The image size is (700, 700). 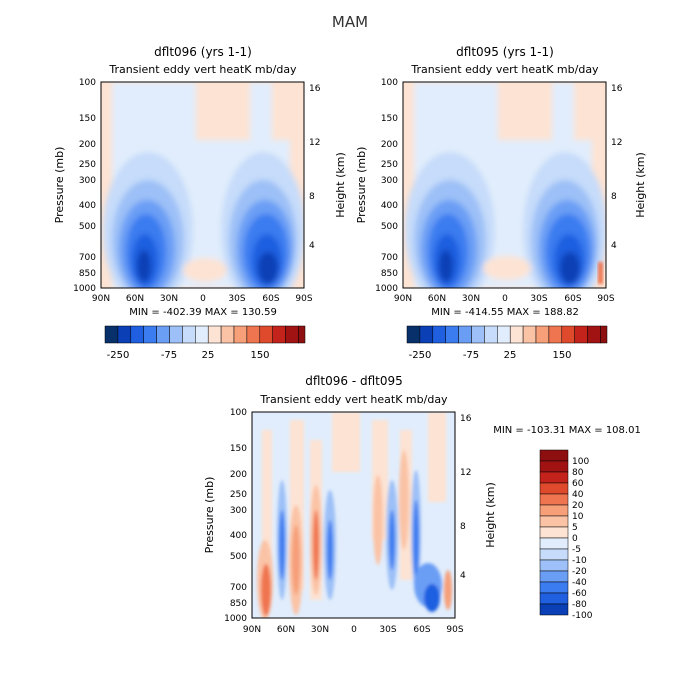 I want to click on colorbar-label: -40, so click(x=579, y=583).